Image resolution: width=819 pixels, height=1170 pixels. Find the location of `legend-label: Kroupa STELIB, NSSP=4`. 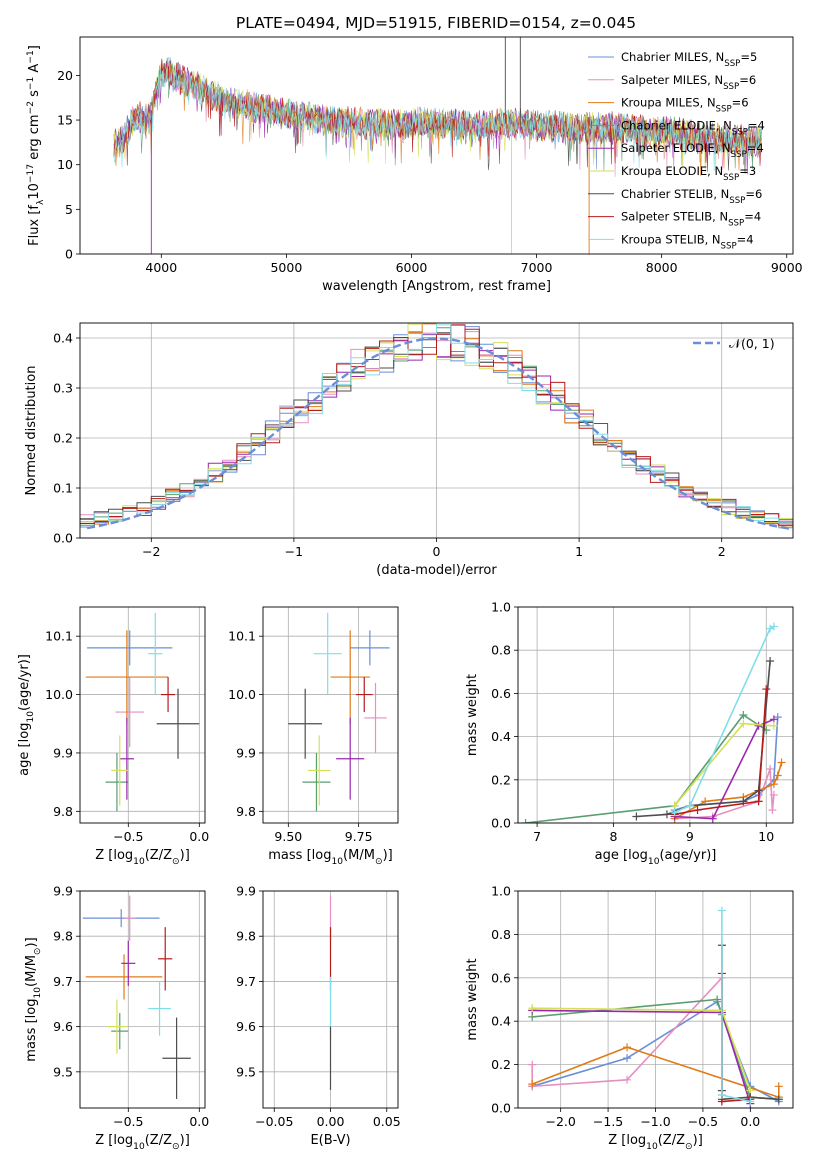

legend-label: Kroupa STELIB, NSSP=4 is located at coordinates (687, 241).